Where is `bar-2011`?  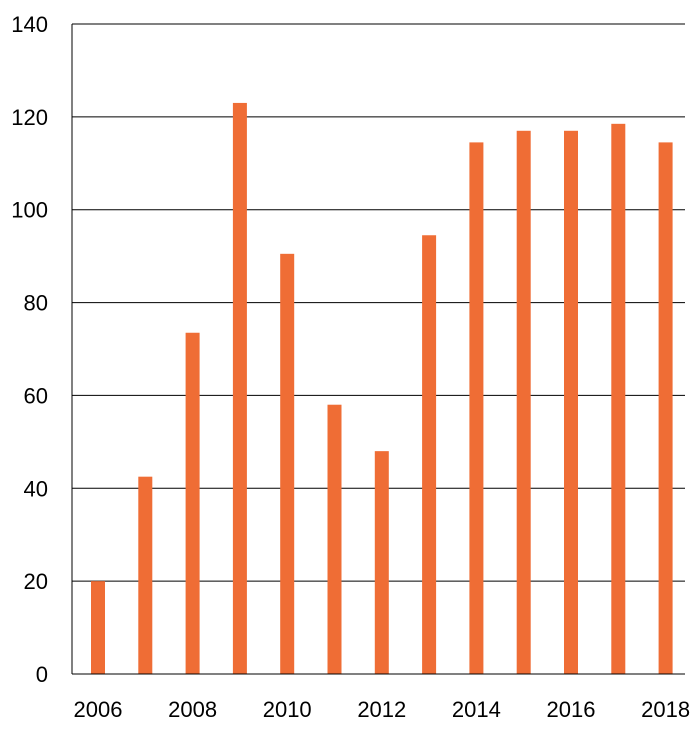
bar-2011 is located at coordinates (334, 539).